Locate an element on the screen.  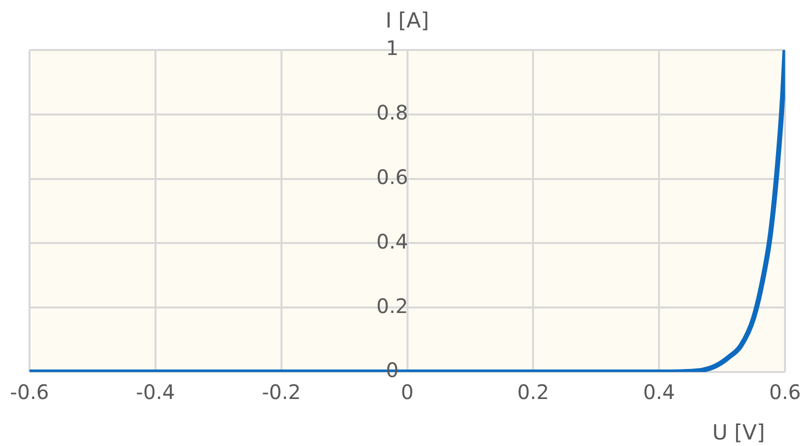
y-tick-label: 1 is located at coordinates (392, 48).